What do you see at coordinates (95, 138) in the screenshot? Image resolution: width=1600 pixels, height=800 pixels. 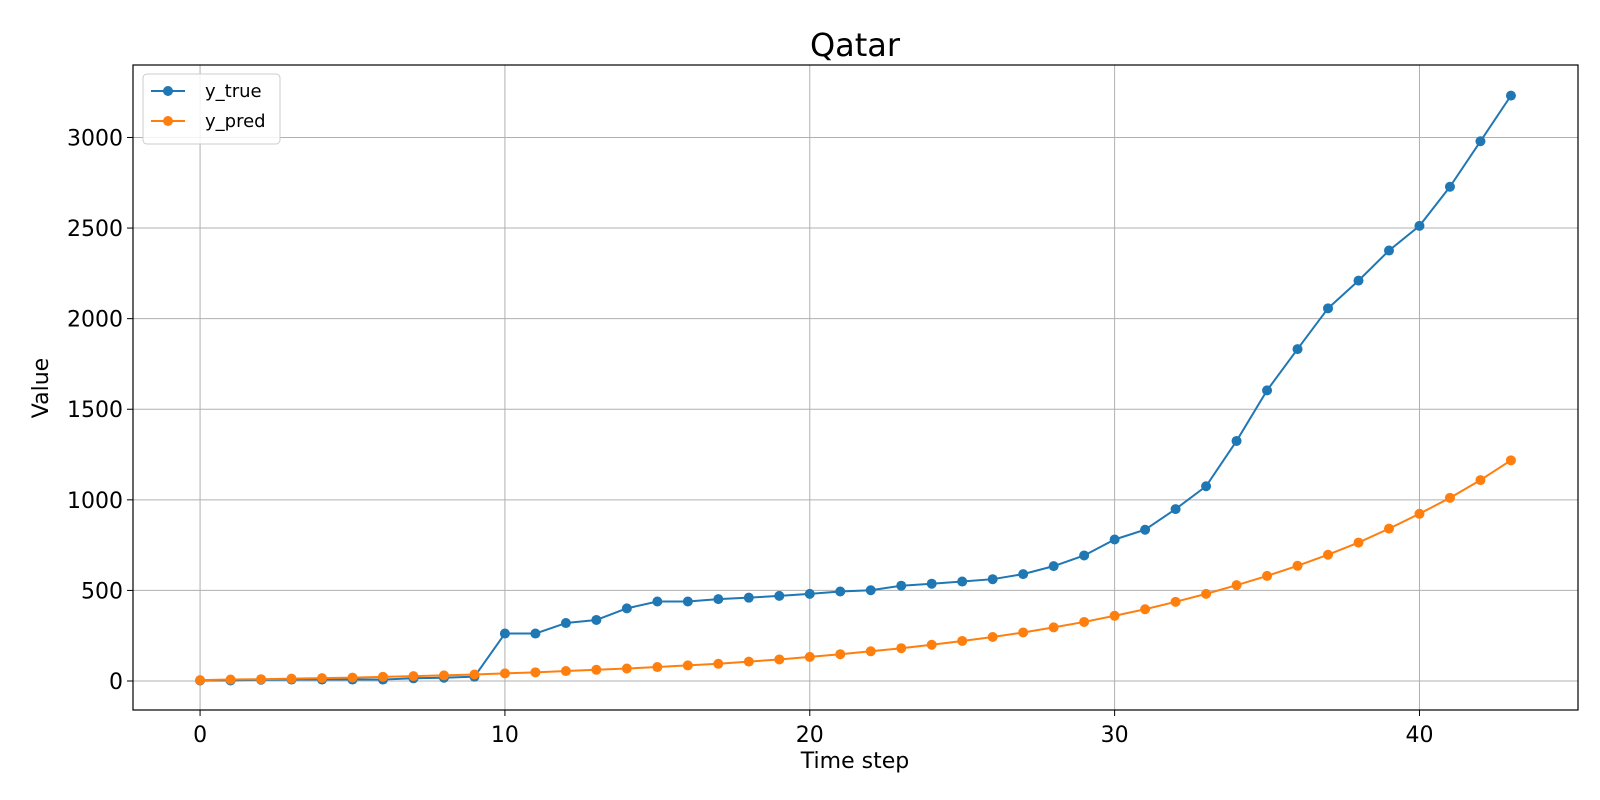 I see `y-tick-label: 3000` at bounding box center [95, 138].